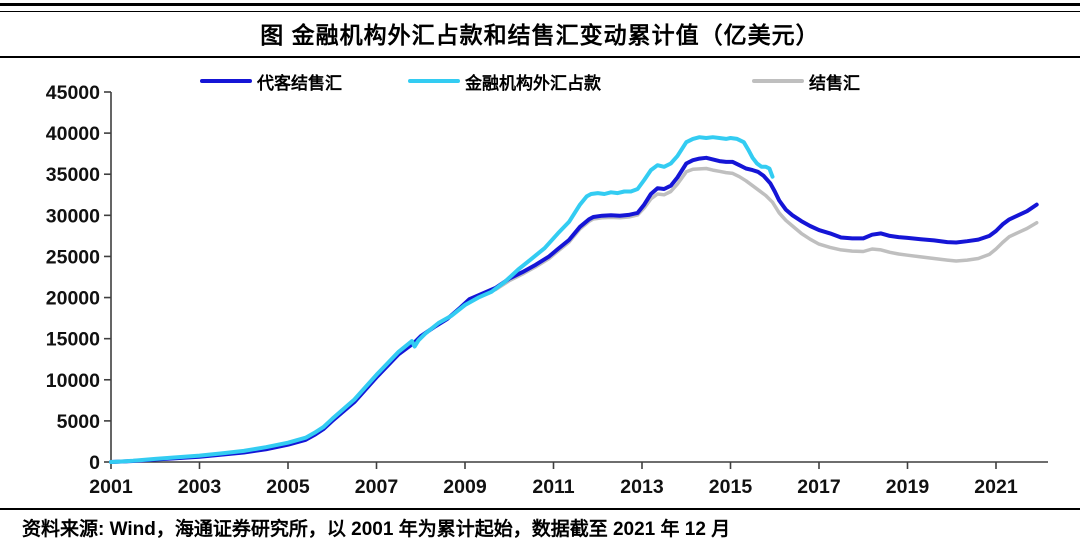  What do you see at coordinates (73, 216) in the screenshot?
I see `y-tick-label: 30000` at bounding box center [73, 216].